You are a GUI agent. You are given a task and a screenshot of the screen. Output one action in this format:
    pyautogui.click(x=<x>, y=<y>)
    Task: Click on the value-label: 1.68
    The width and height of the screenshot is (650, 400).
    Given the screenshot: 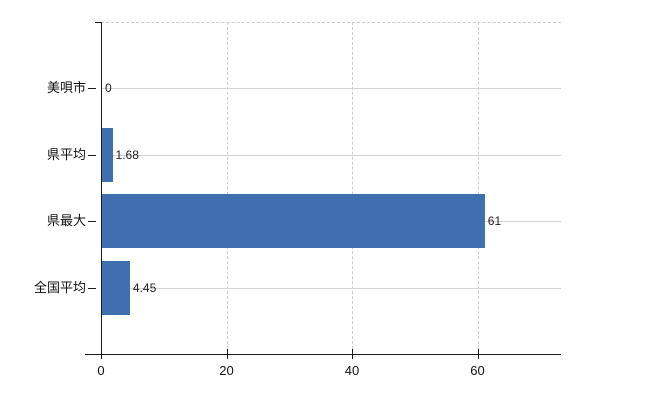 What is the action you would take?
    pyautogui.click(x=127, y=154)
    